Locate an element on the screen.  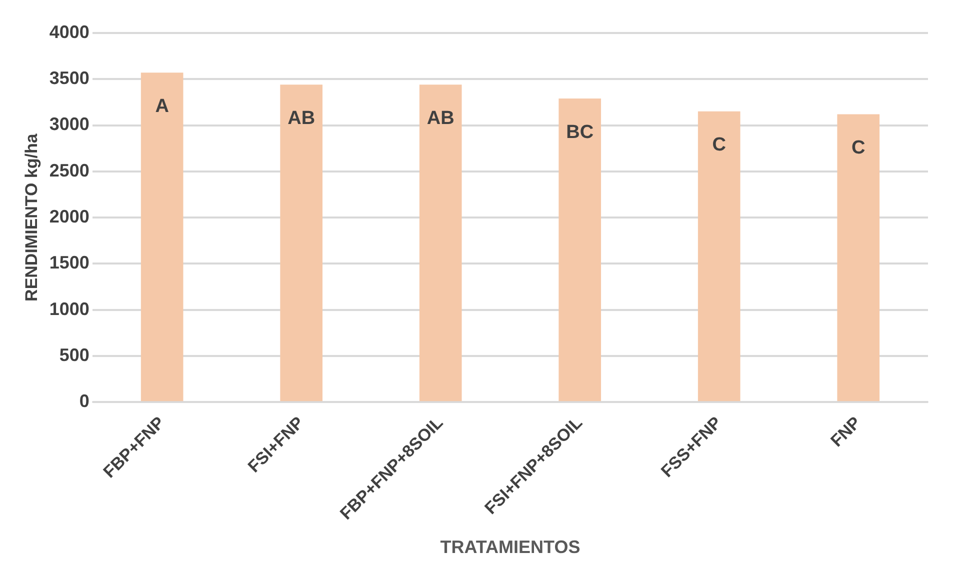
y-axis-title: RENDIMIENTO kg/ha is located at coordinates (31, 217).